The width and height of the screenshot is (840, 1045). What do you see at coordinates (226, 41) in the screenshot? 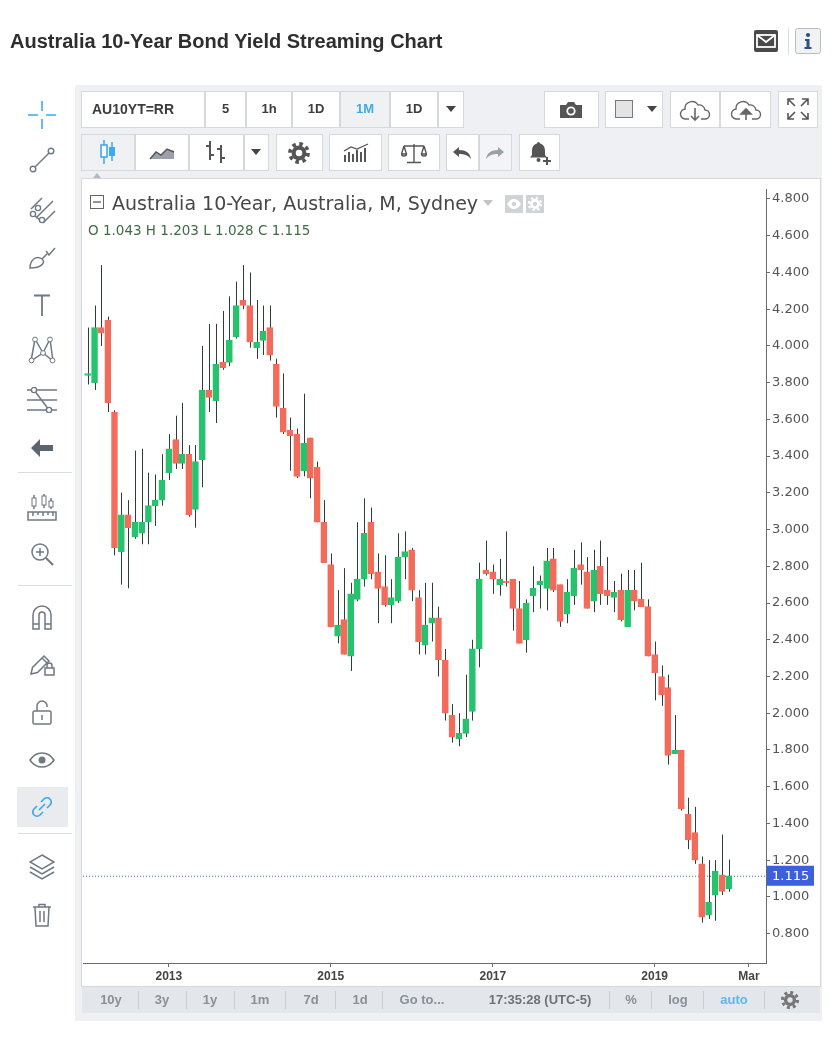
I see `chart-title: Australia 10-Year Bond Yield Streaming Chart` at bounding box center [226, 41].